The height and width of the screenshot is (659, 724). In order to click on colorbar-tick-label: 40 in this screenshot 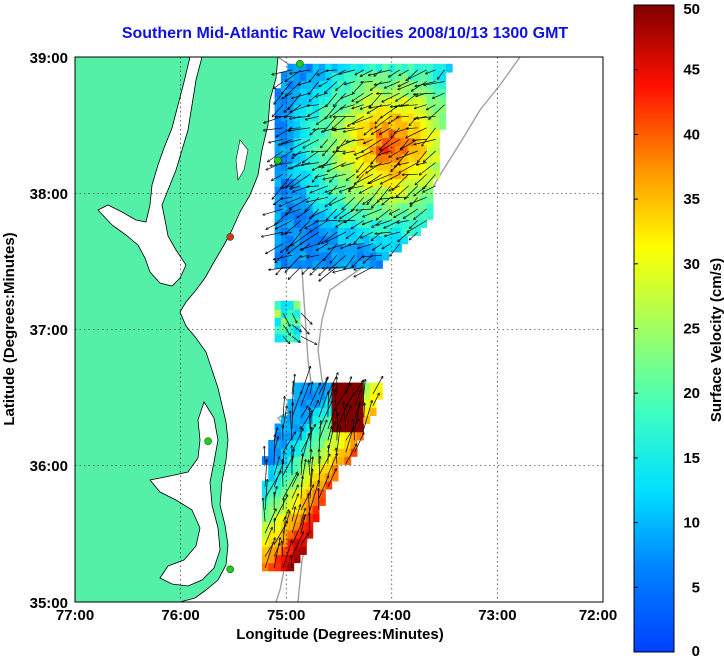, I will do `click(691, 134)`.